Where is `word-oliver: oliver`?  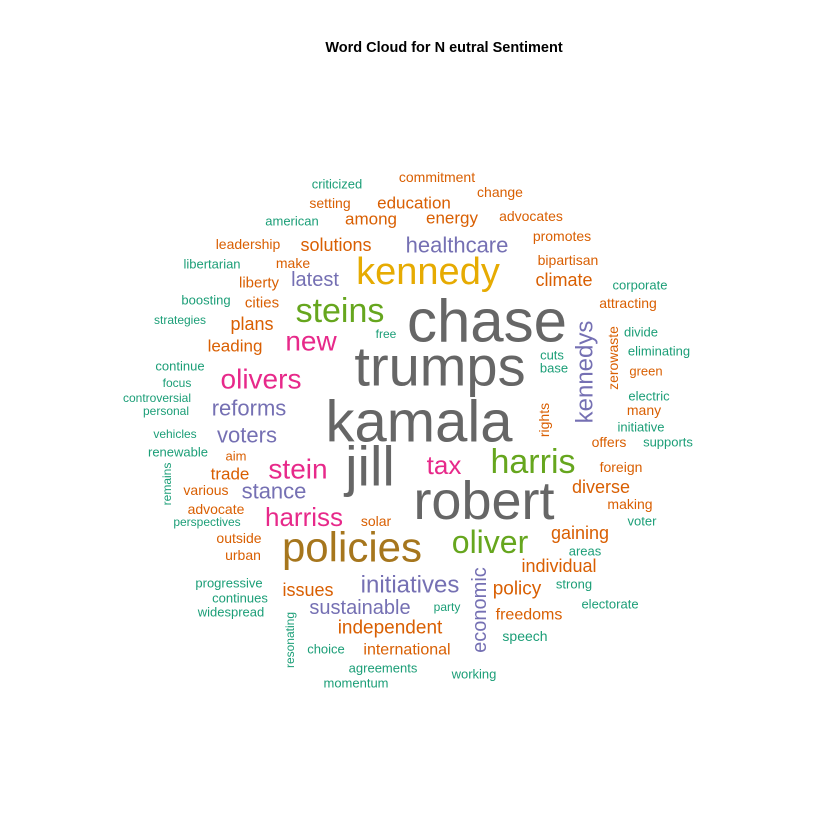
word-oliver: oliver is located at coordinates (490, 542).